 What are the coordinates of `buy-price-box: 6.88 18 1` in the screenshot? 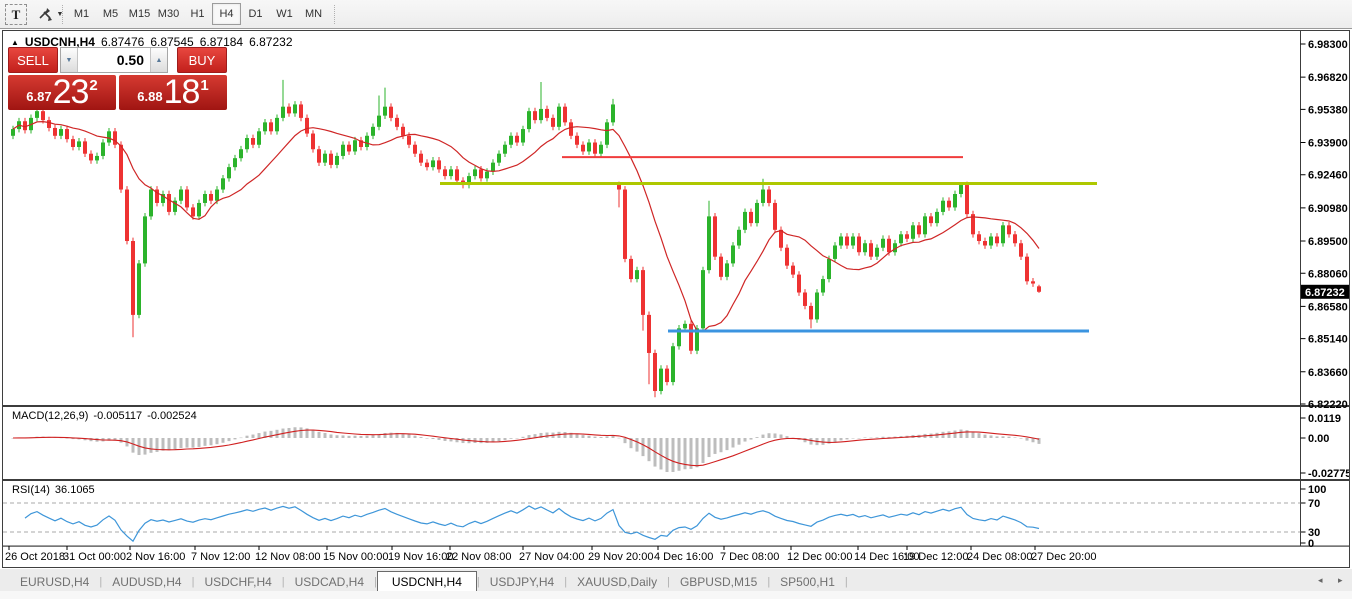 It's located at (173, 92).